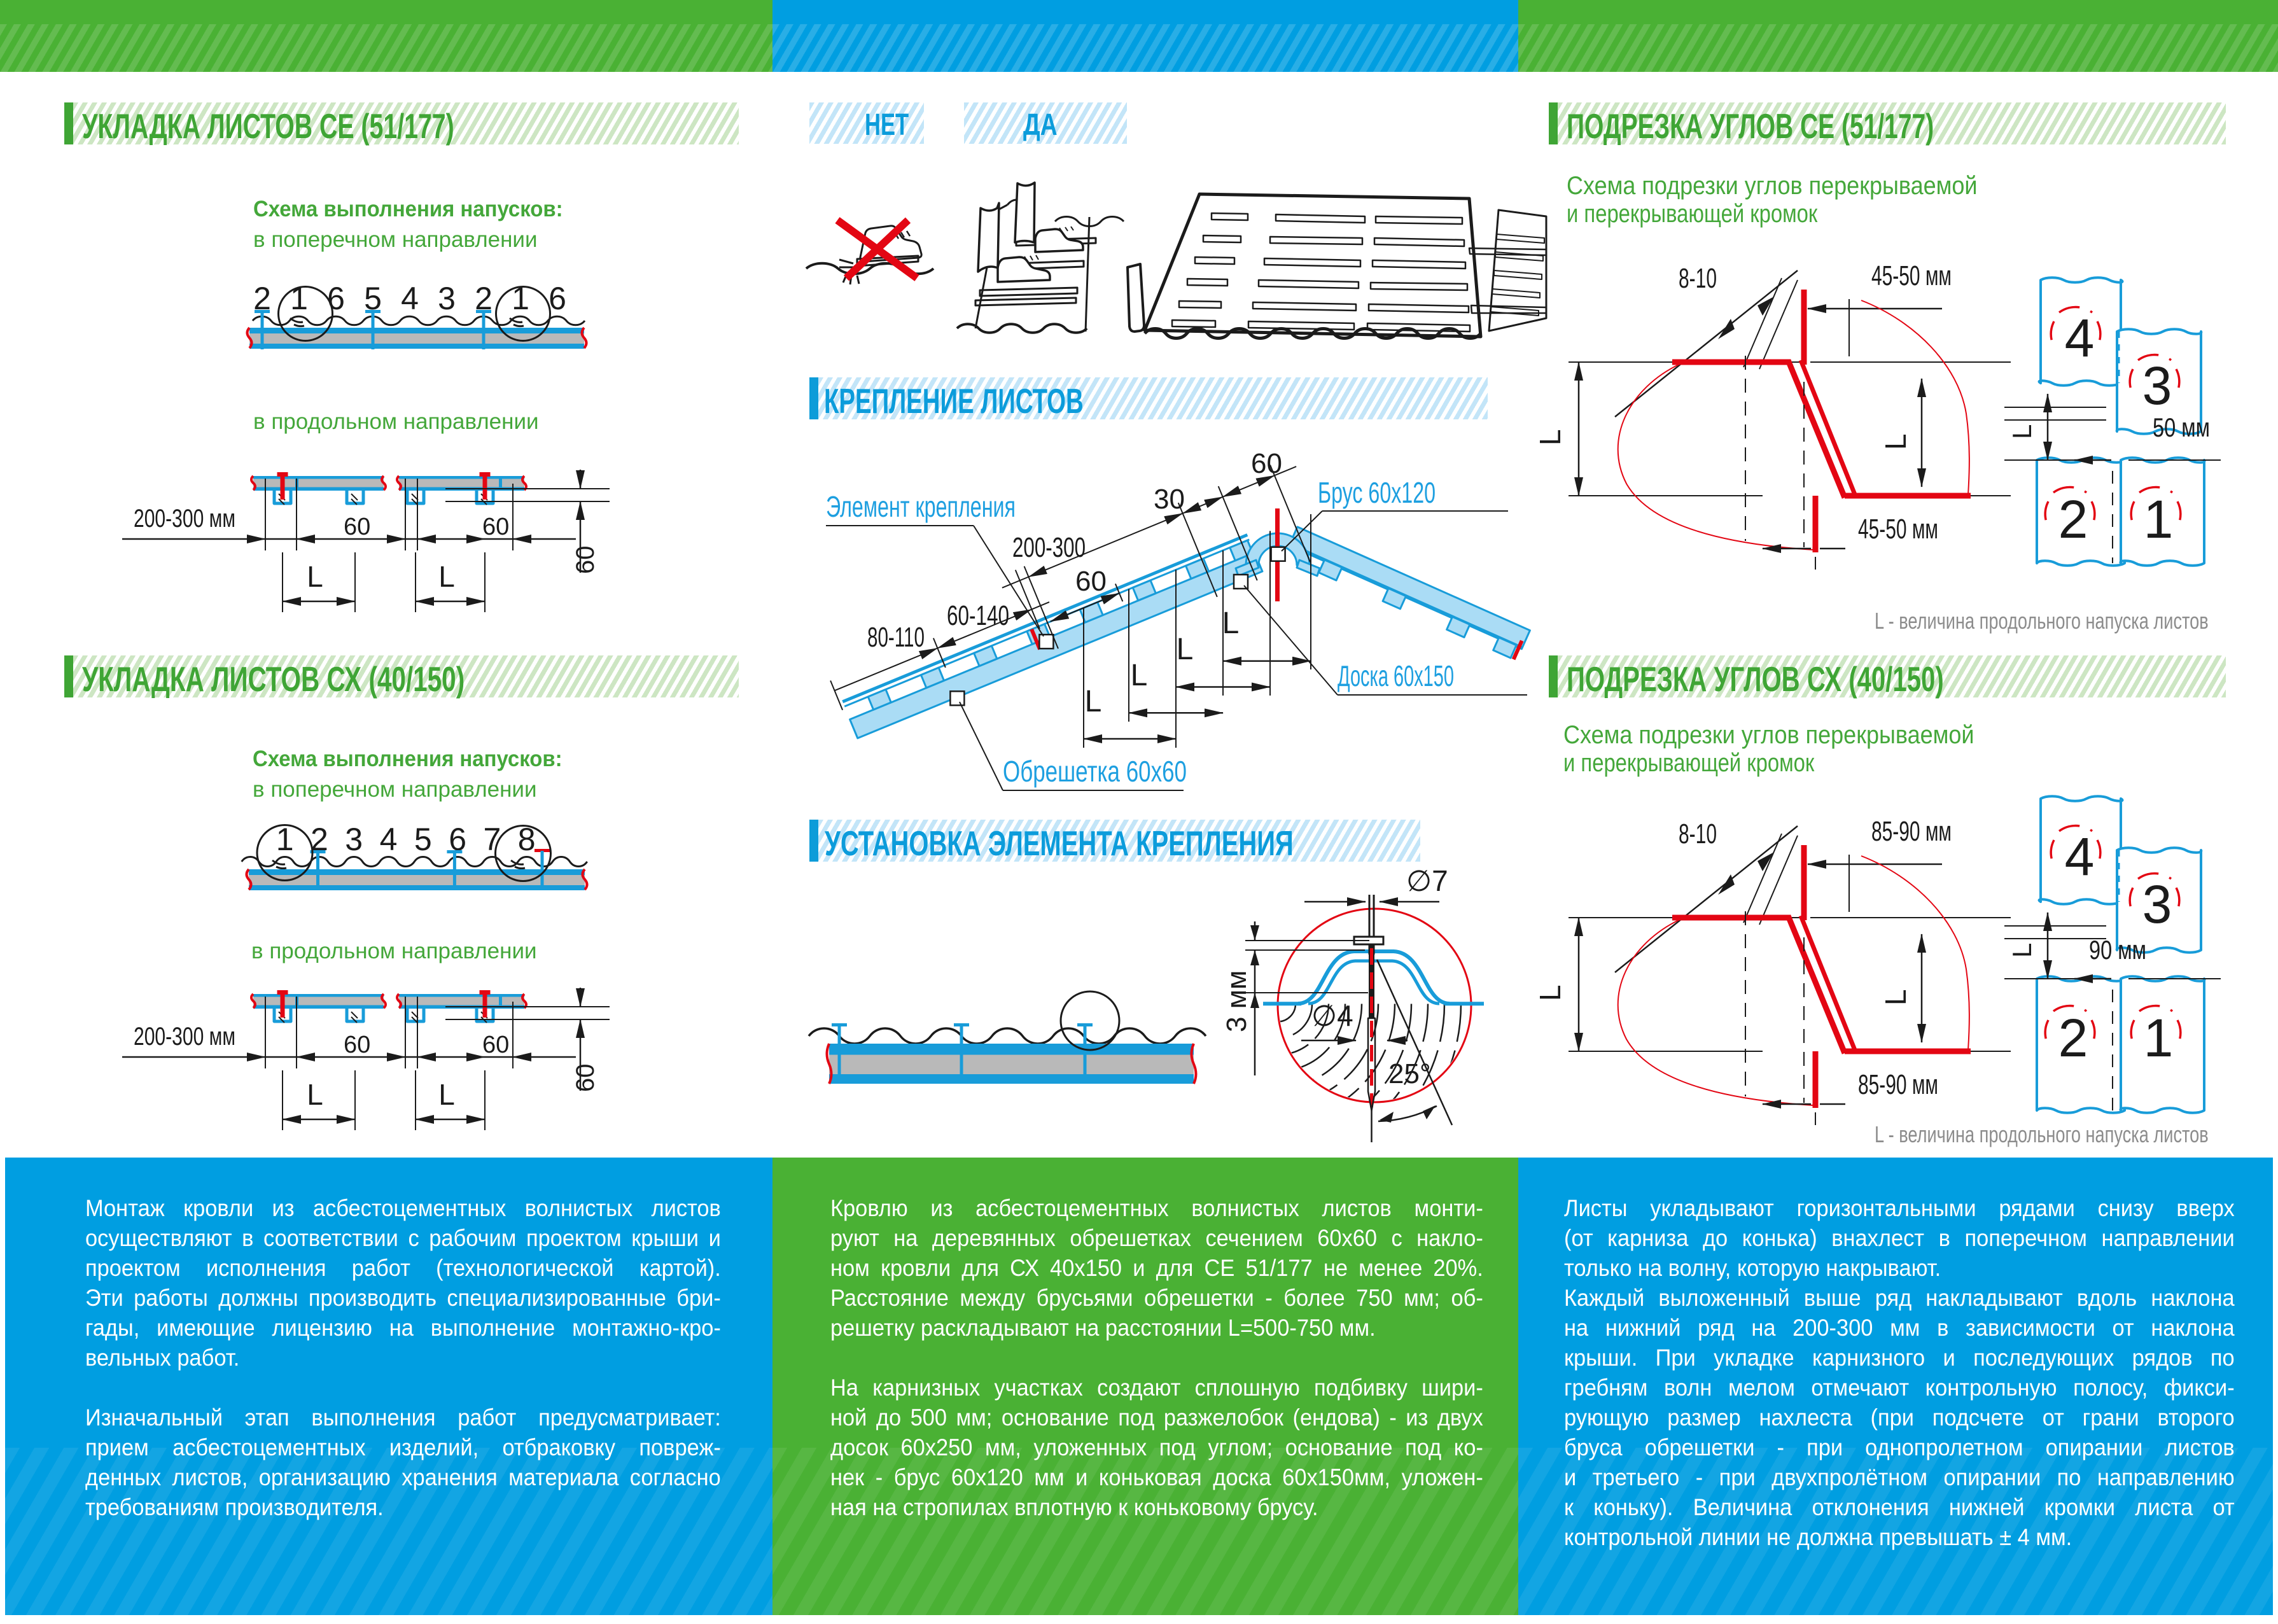  Describe the element at coordinates (1236, 1001) in the screenshot. I see `svg-text: 3 мм` at that location.